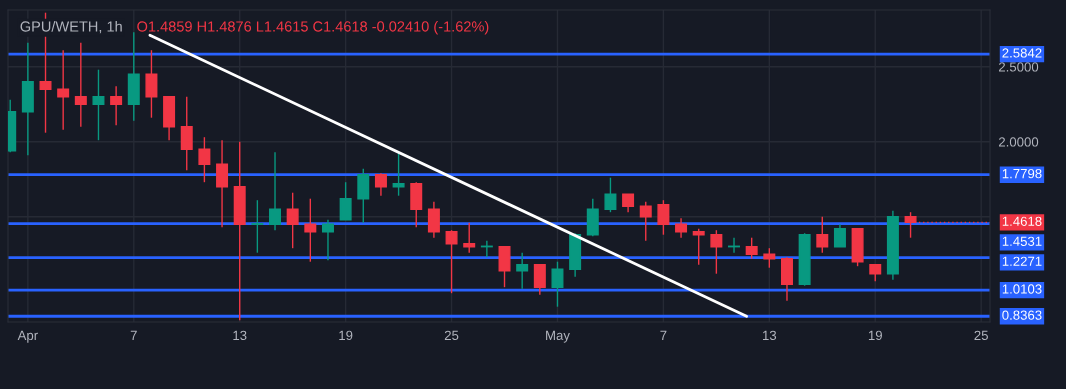 This screenshot has width=1066, height=389. I want to click on ref-line-label: 1.4531, so click(1022, 241).